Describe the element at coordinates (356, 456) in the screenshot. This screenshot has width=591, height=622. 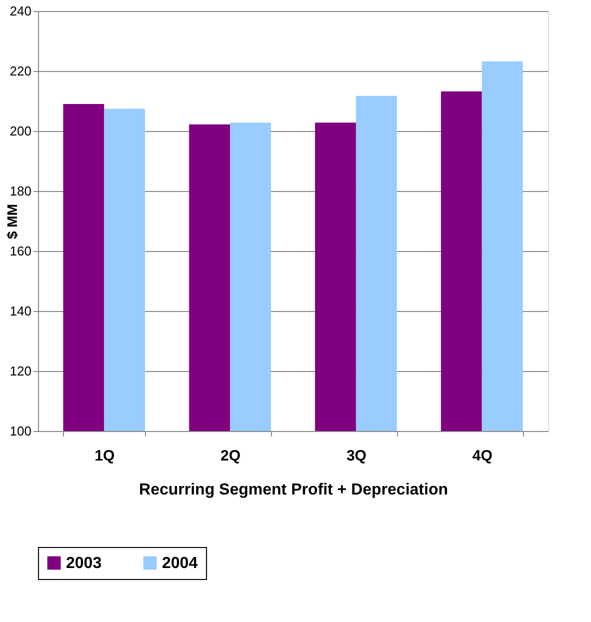
I see `x-tick-label: 3Q` at that location.